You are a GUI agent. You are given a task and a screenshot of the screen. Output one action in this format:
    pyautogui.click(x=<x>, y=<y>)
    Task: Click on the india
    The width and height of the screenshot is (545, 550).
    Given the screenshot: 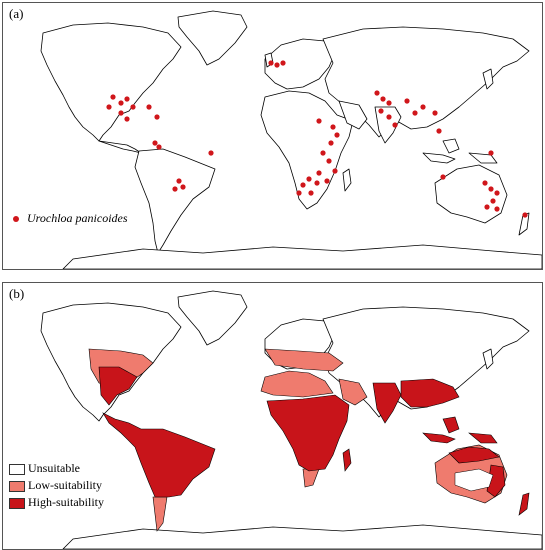 What is the action you would take?
    pyautogui.click(x=388, y=125)
    